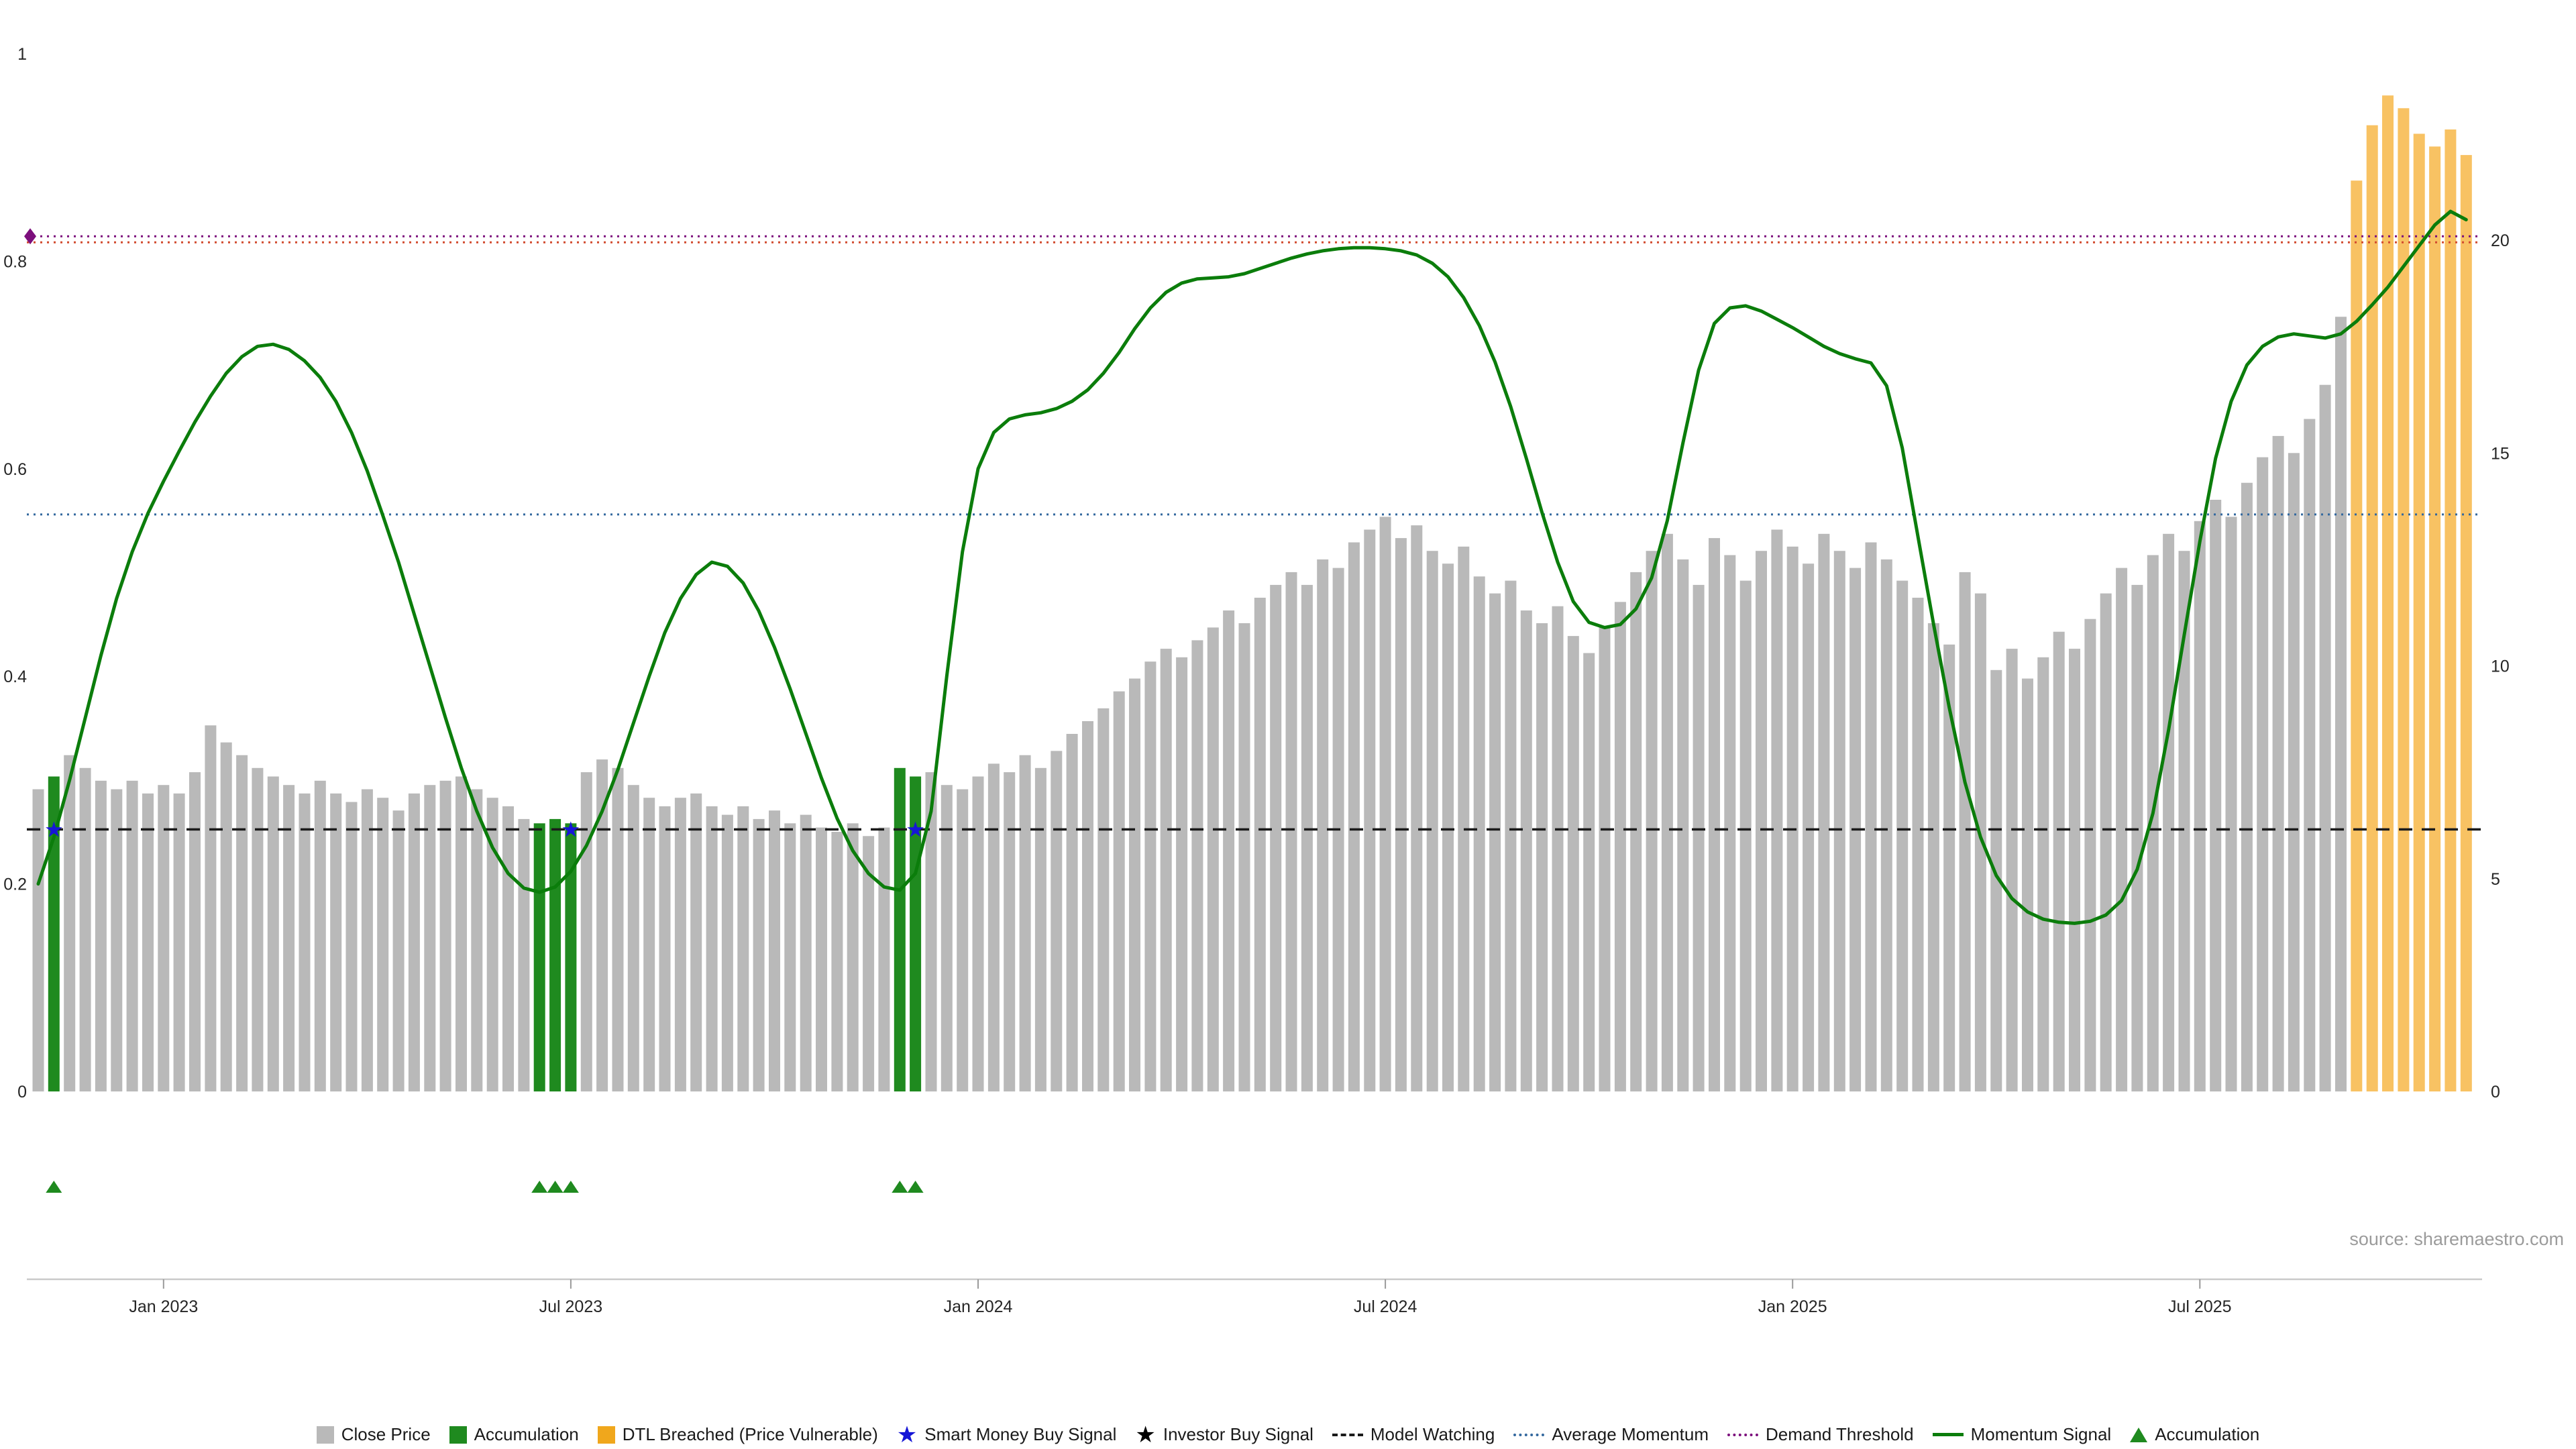 The image size is (2576, 1449). What do you see at coordinates (2200, 1306) in the screenshot?
I see `svg-text: Jul 2025` at bounding box center [2200, 1306].